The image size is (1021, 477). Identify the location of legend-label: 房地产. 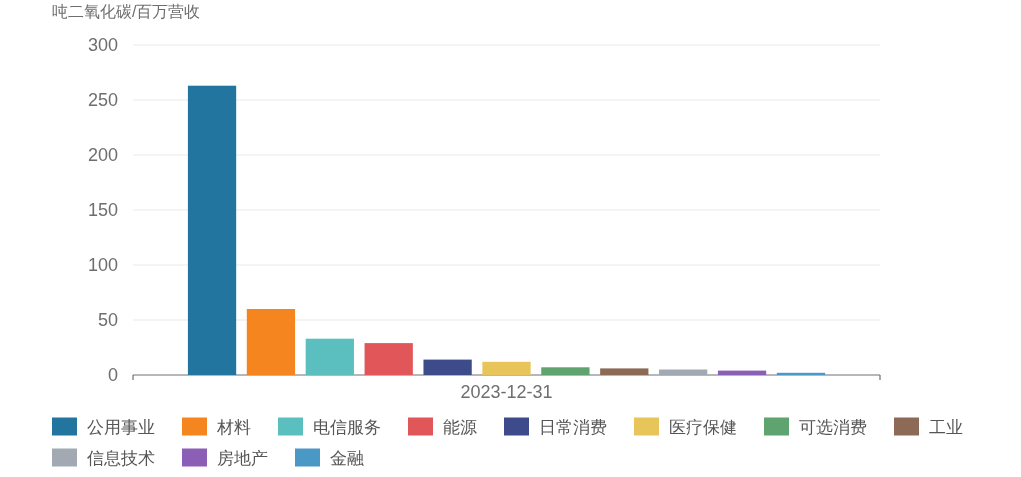
(242, 458).